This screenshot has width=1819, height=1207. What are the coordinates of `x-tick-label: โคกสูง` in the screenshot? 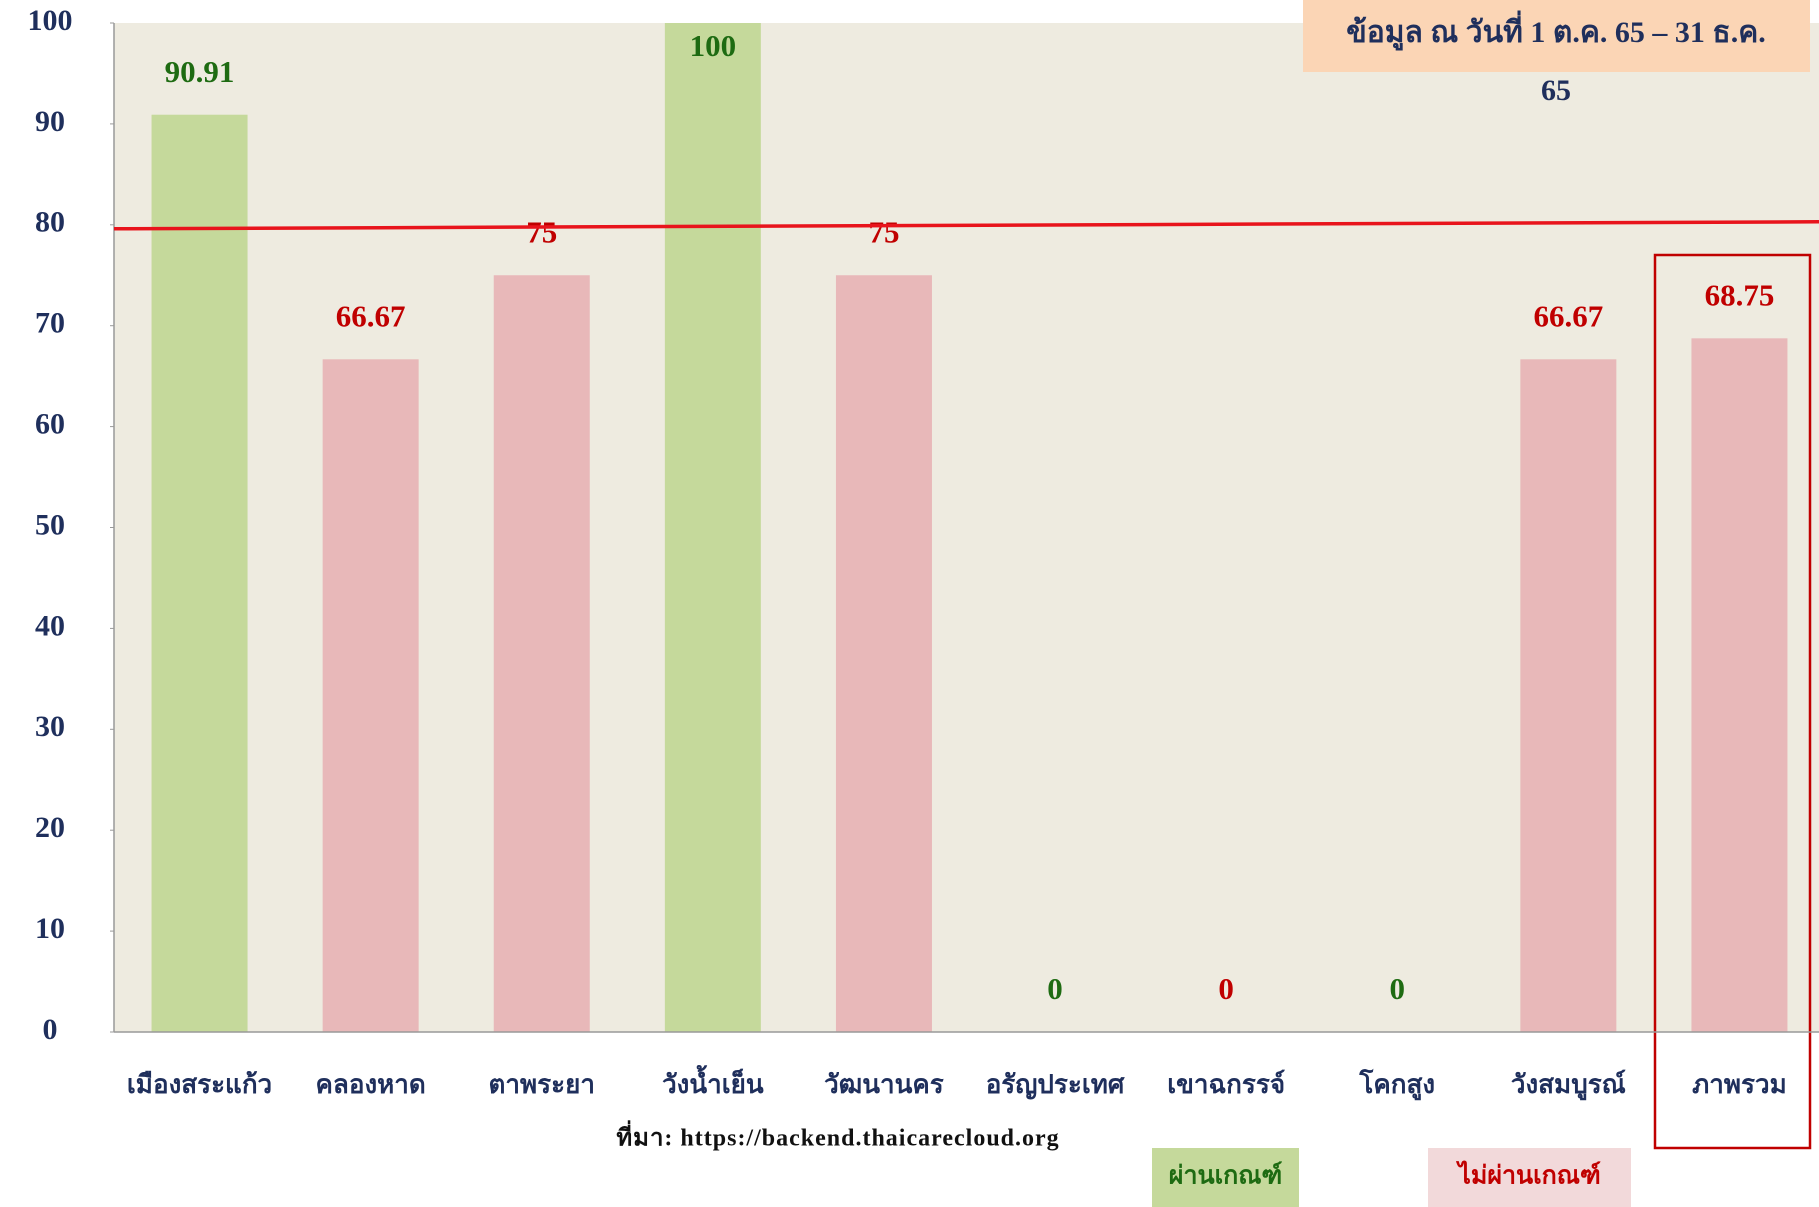 It's located at (1396, 1084).